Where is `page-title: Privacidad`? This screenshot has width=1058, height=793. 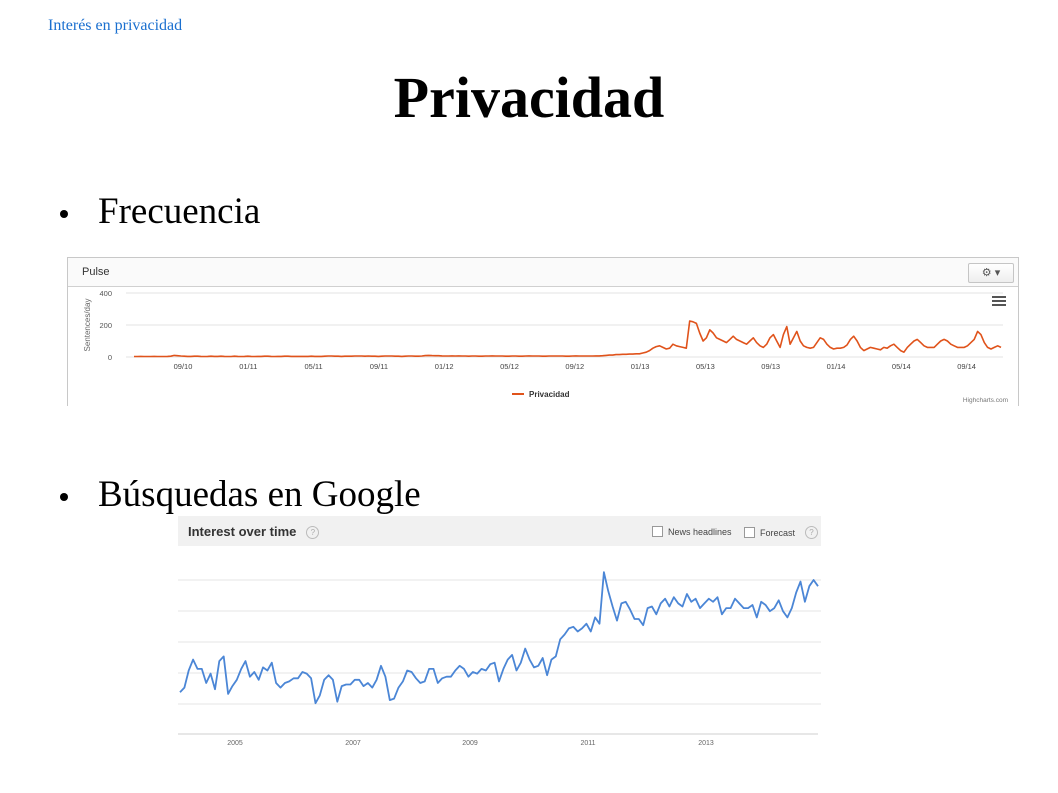
page-title: Privacidad is located at coordinates (529, 97).